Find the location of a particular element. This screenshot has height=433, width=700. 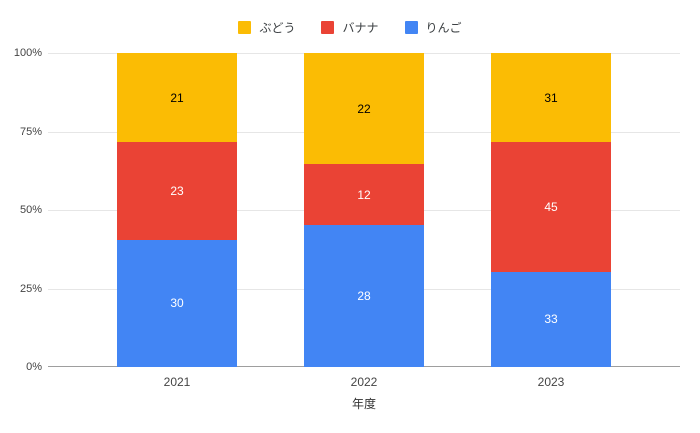

bar-segment-2021-バナナ: 23 is located at coordinates (177, 191).